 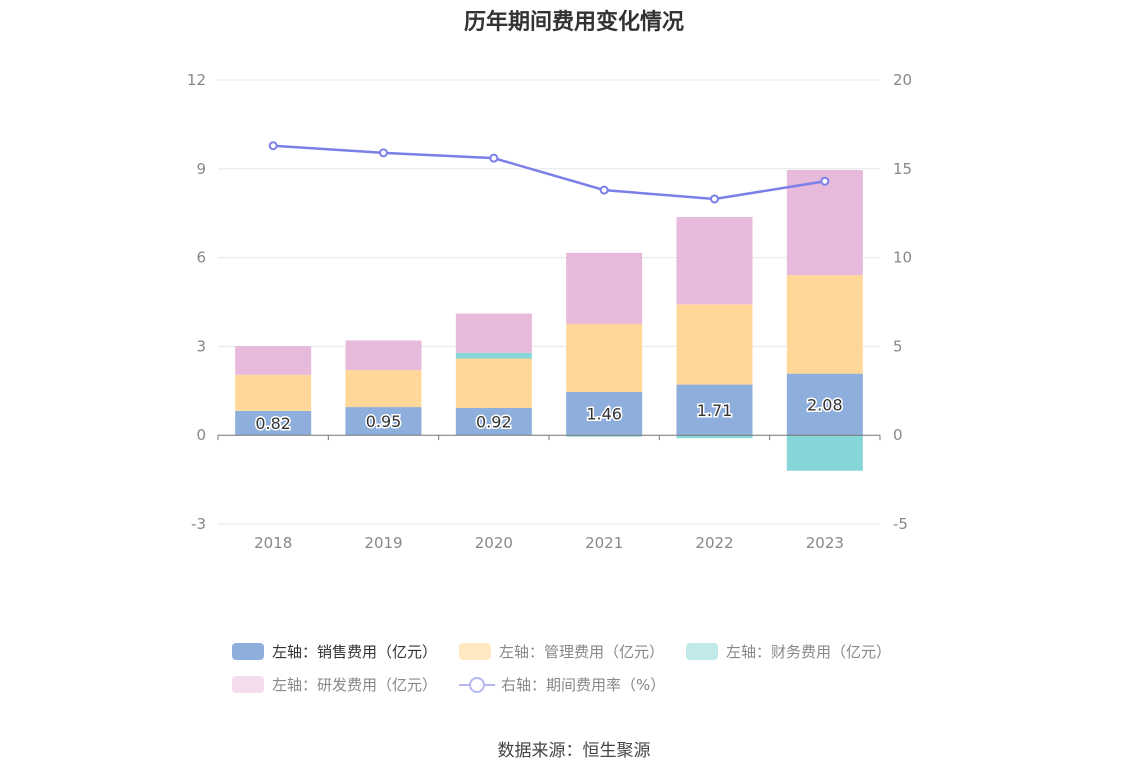 I want to click on y-right-tick-label: 15, so click(x=902, y=169).